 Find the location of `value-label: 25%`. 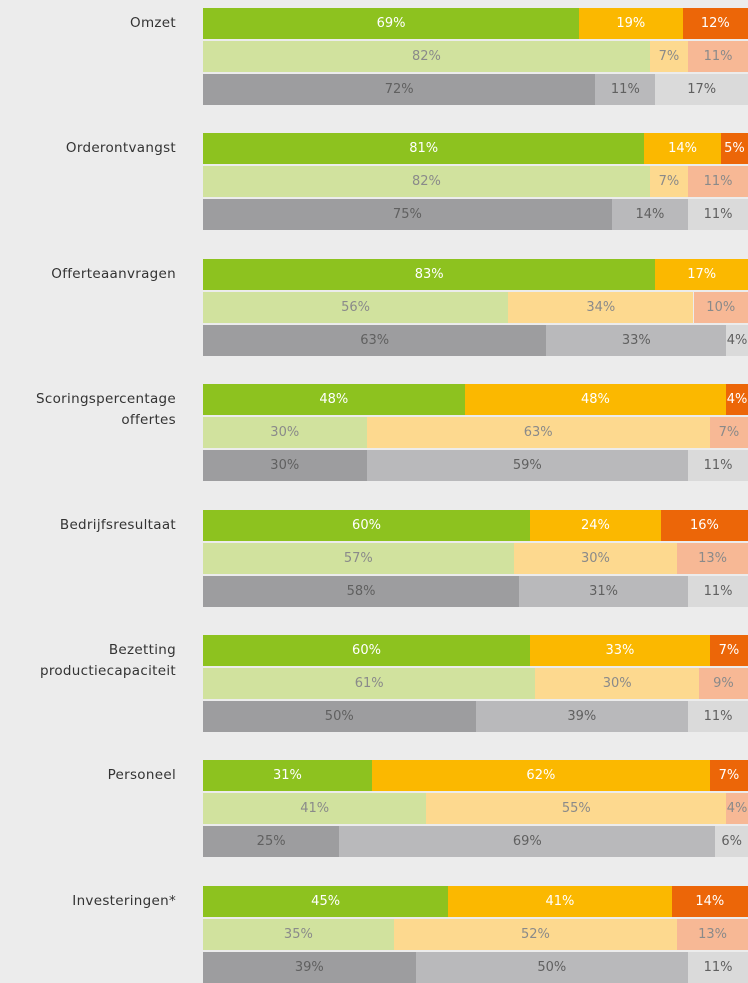

value-label: 25% is located at coordinates (271, 842).